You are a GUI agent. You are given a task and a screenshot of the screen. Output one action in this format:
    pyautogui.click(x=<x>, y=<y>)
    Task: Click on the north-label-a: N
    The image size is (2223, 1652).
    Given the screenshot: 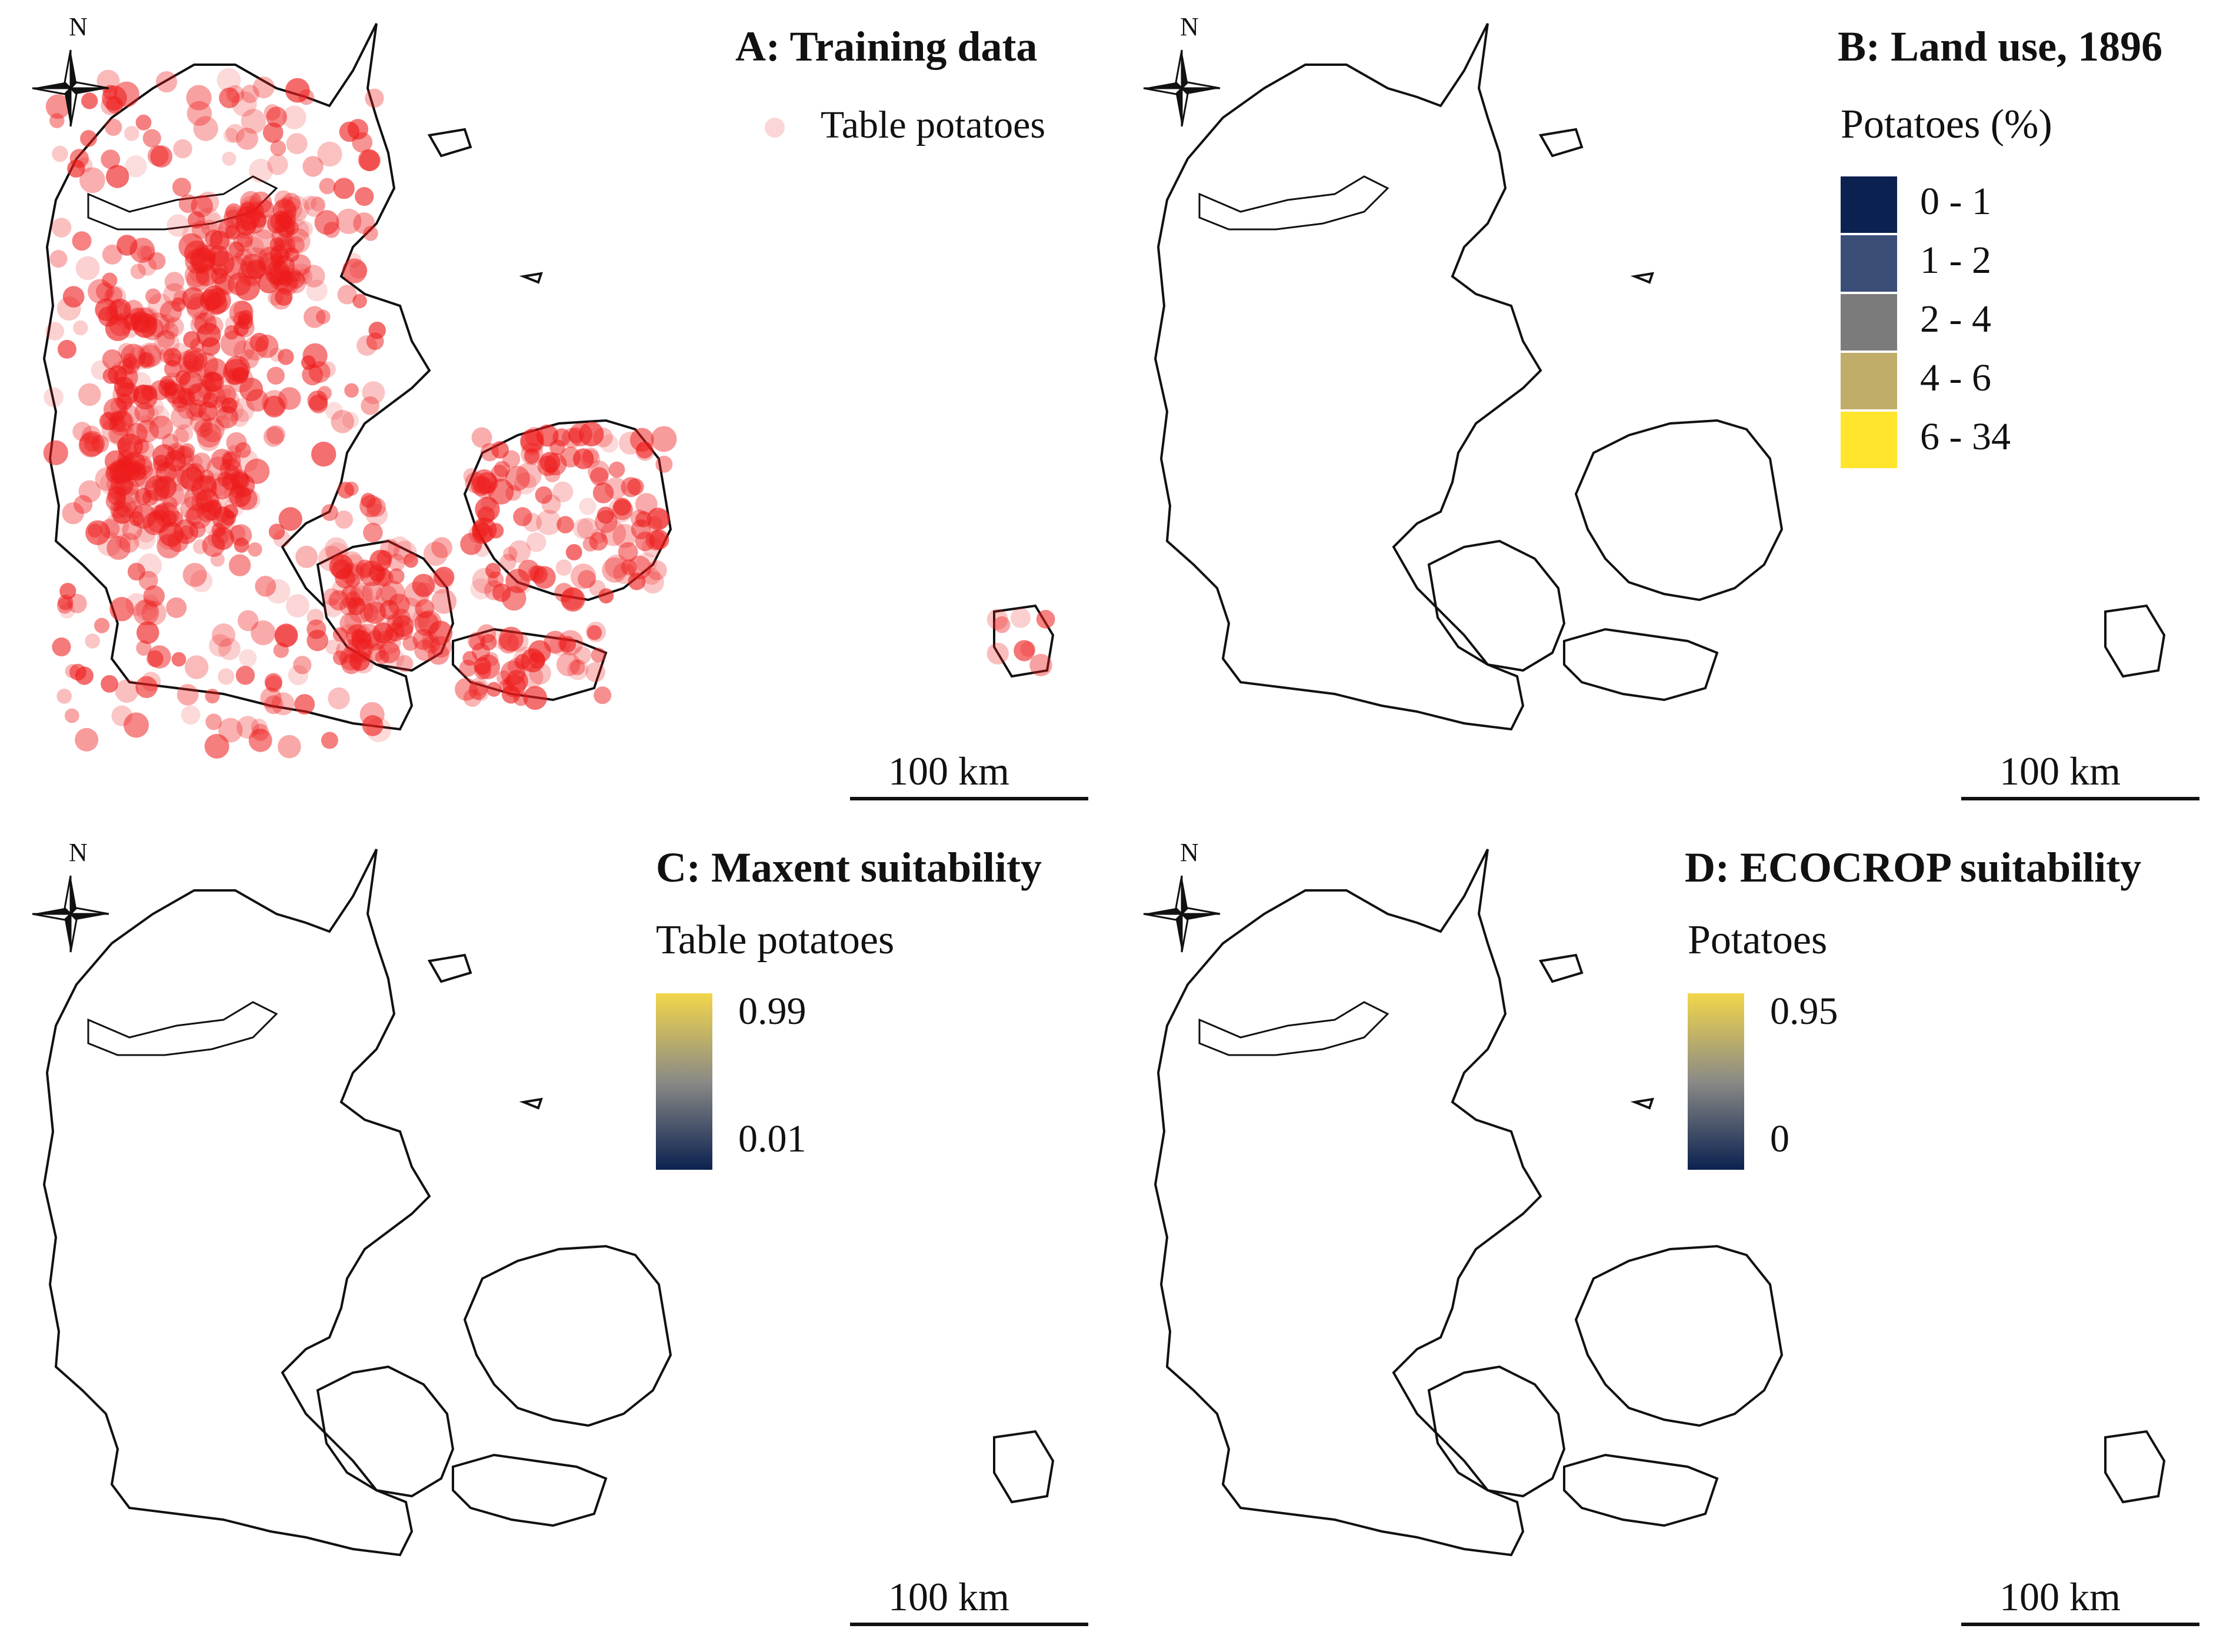 What is the action you would take?
    pyautogui.click(x=78, y=26)
    